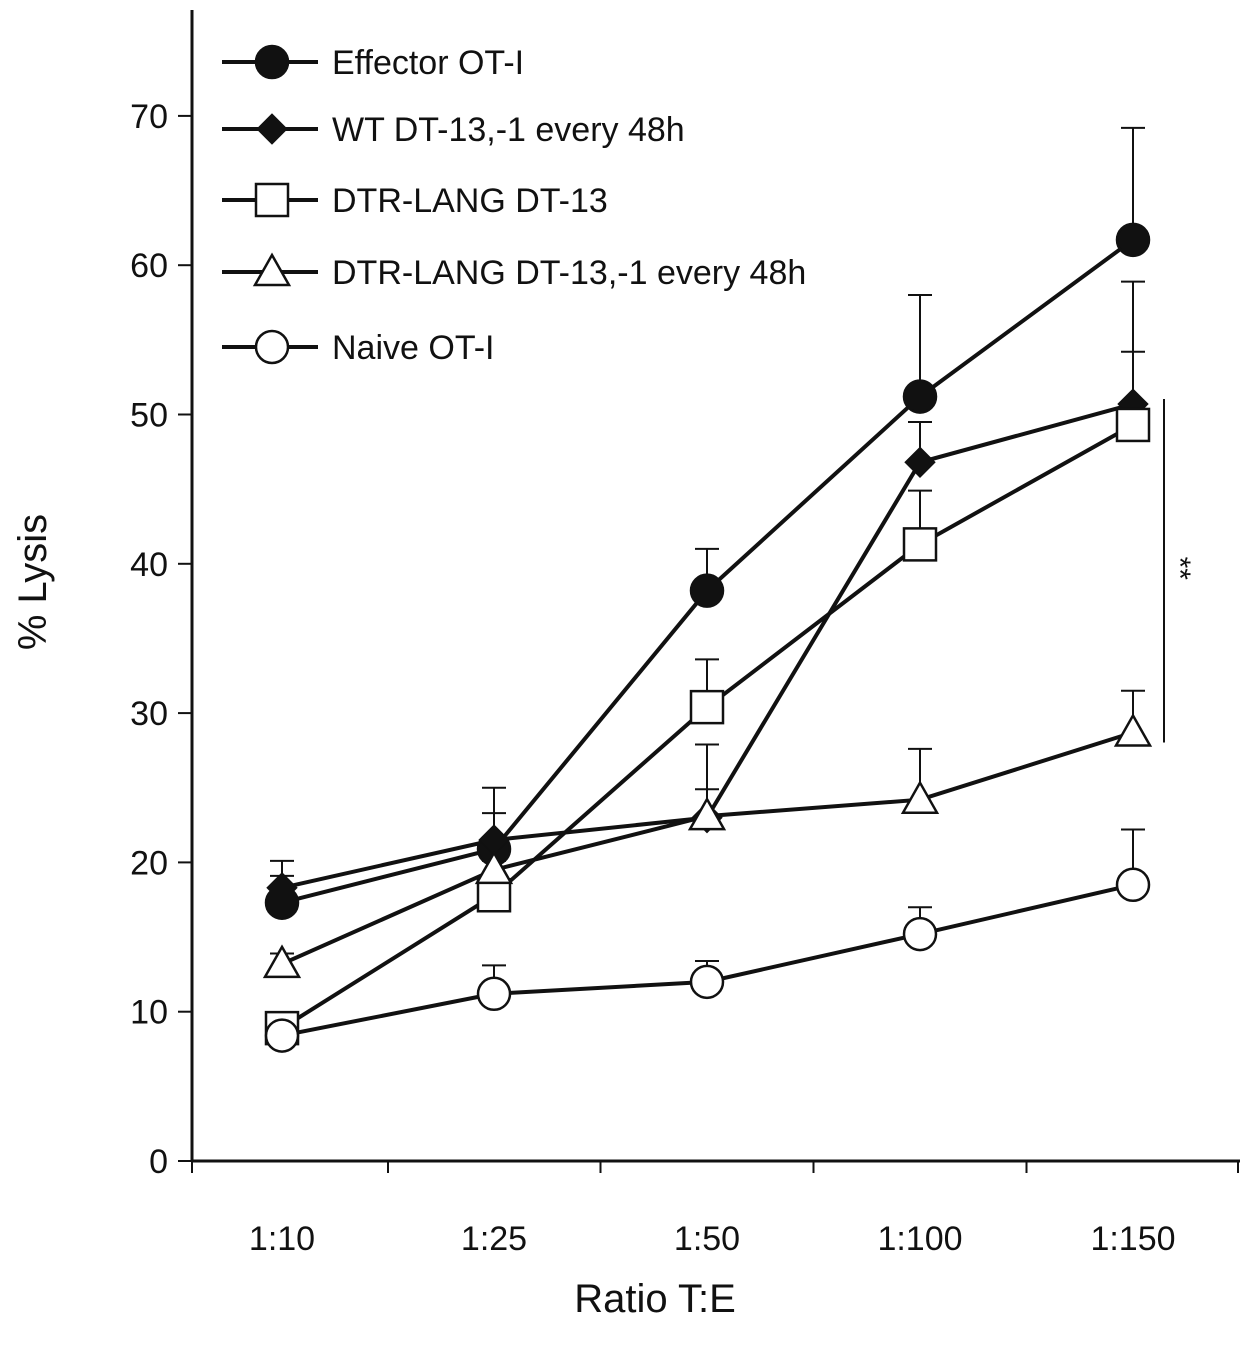 This screenshot has width=1248, height=1347. Describe the element at coordinates (1132, 1239) in the screenshot. I see `x-tick-label: 1:150` at that location.